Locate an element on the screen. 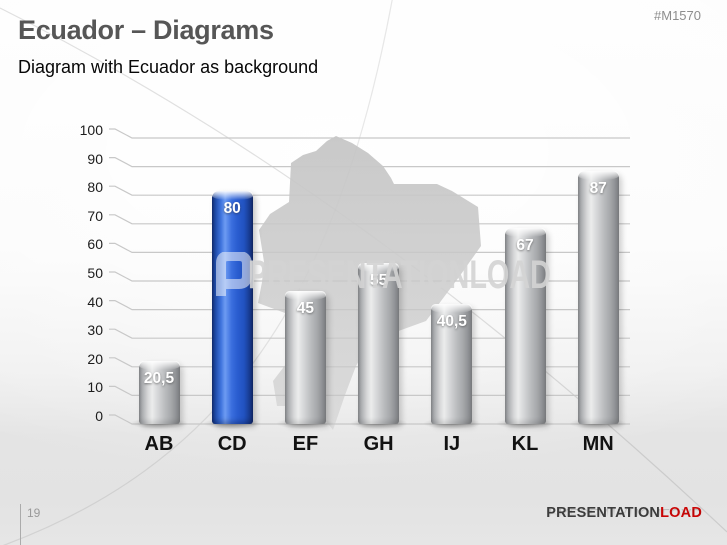 The width and height of the screenshot is (727, 545). brand-accent: LOAD is located at coordinates (681, 513).